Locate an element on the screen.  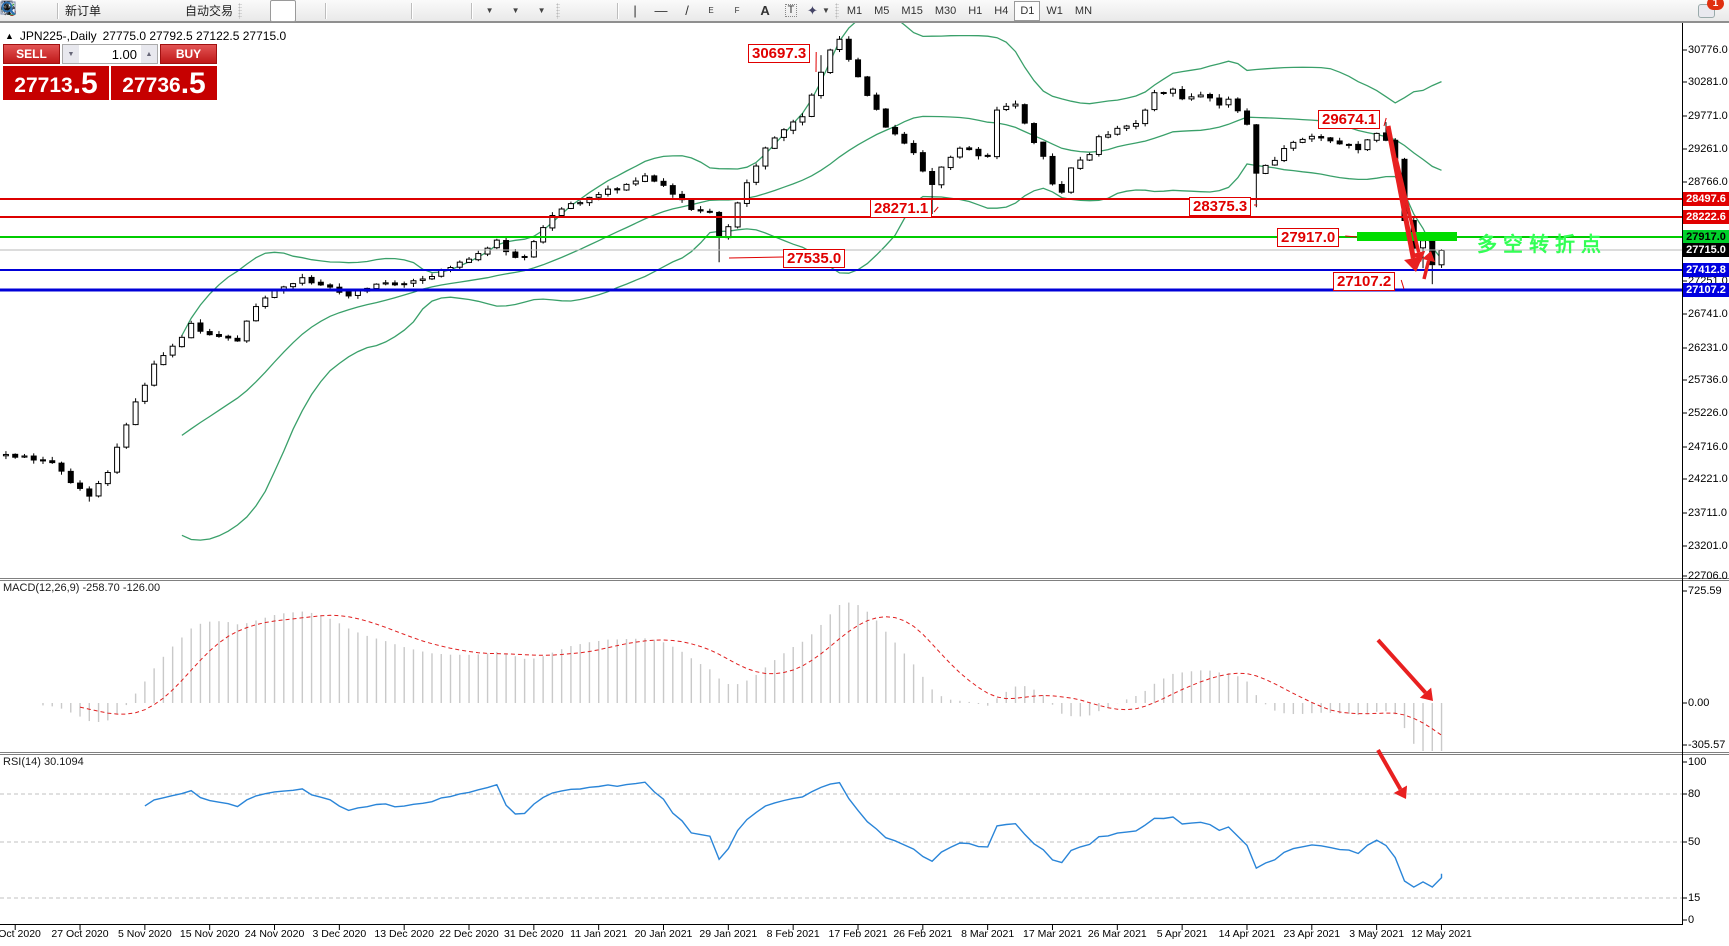
horizontal-line-tool-button: — is located at coordinates (661, 11).